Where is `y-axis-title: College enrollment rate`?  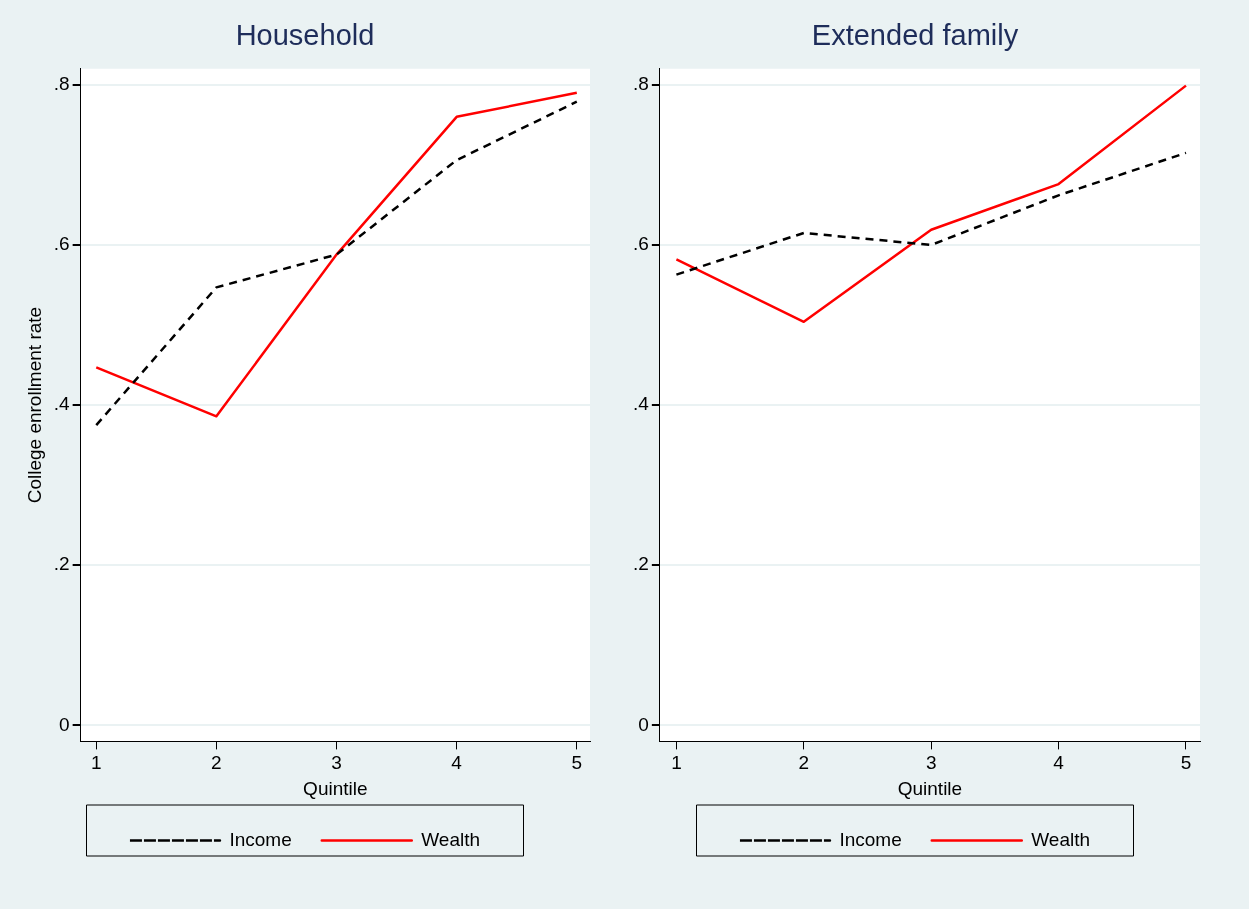 y-axis-title: College enrollment rate is located at coordinates (34, 405).